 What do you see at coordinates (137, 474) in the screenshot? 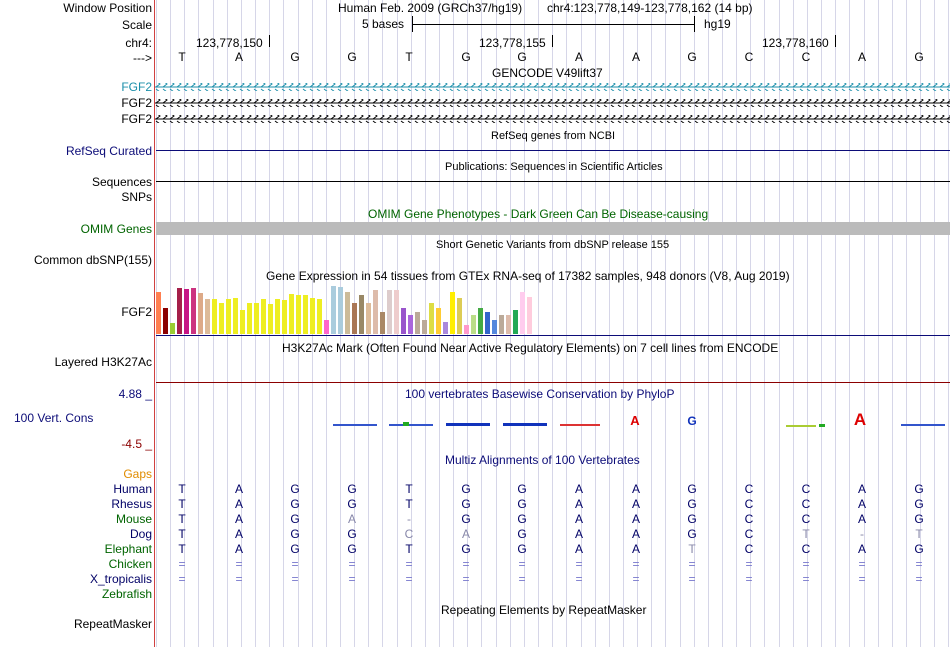
I see `gaps-label: Gaps` at bounding box center [137, 474].